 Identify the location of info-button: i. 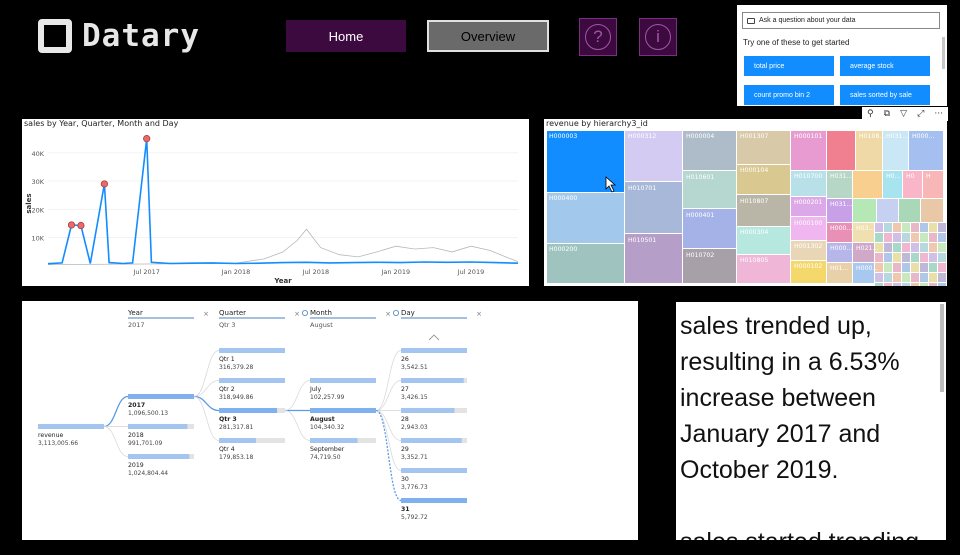
(658, 37).